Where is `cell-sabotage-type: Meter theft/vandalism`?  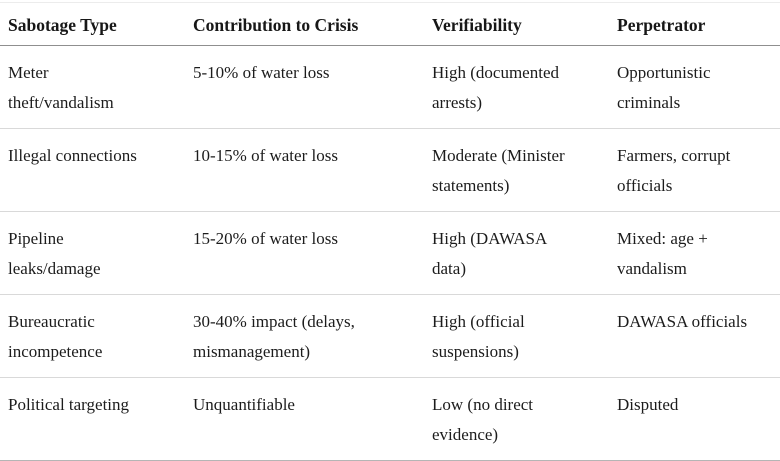 cell-sabotage-type: Meter theft/vandalism is located at coordinates (61, 87).